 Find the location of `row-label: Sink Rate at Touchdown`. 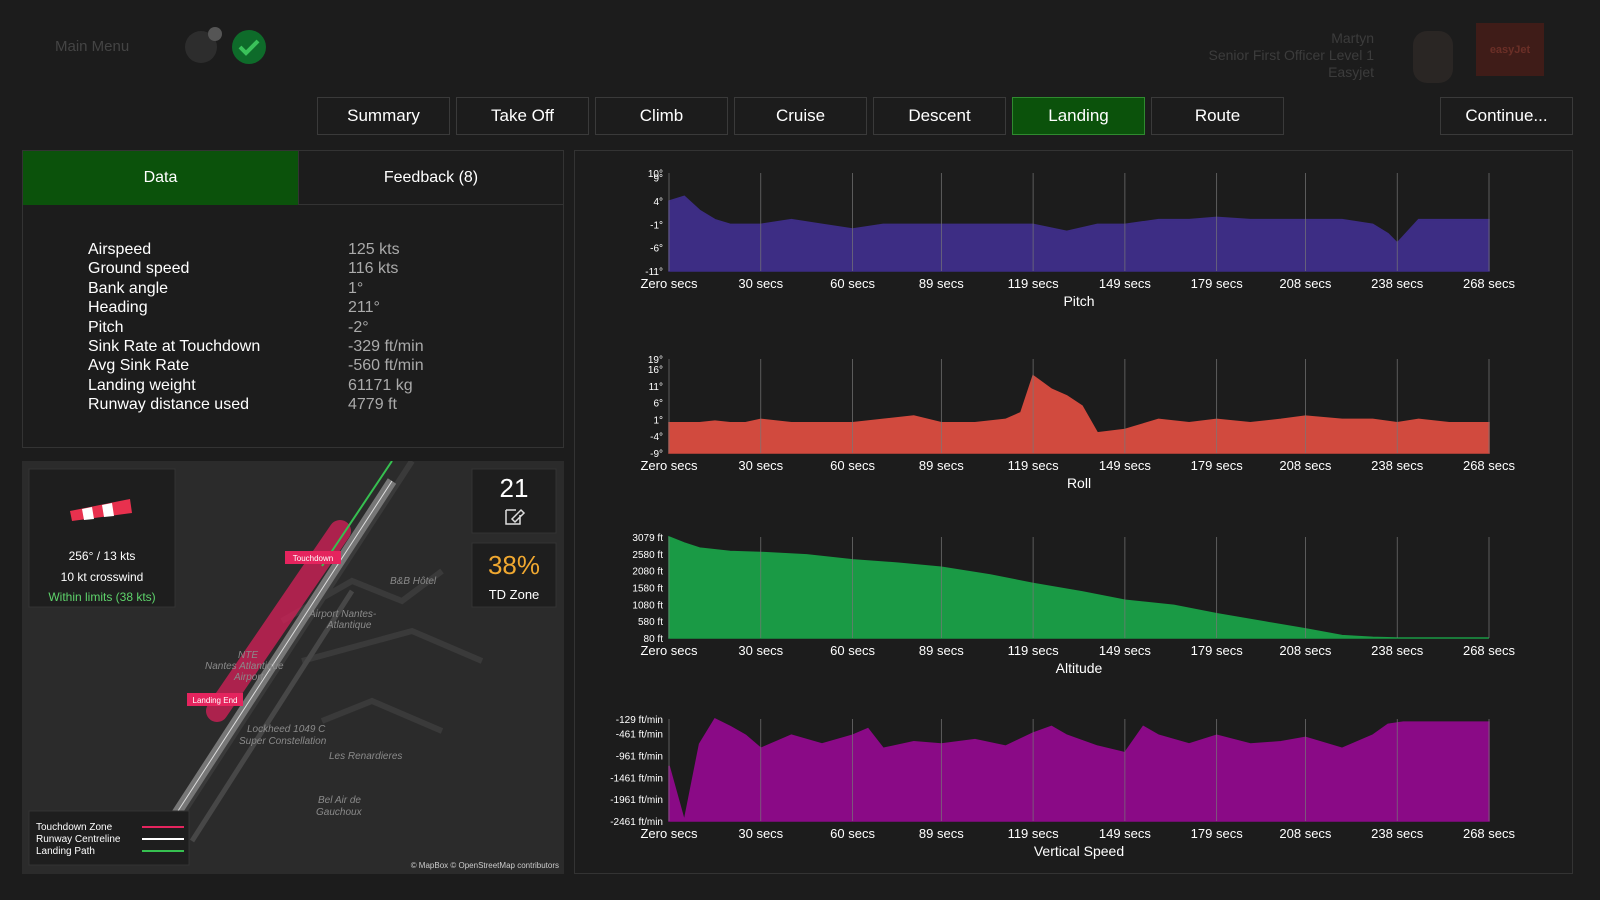

row-label: Sink Rate at Touchdown is located at coordinates (174, 346).